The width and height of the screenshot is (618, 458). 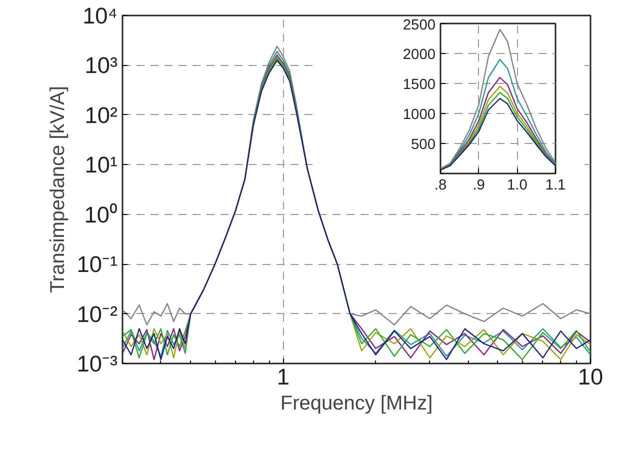 I want to click on y-tick-label: 2000, so click(x=419, y=55).